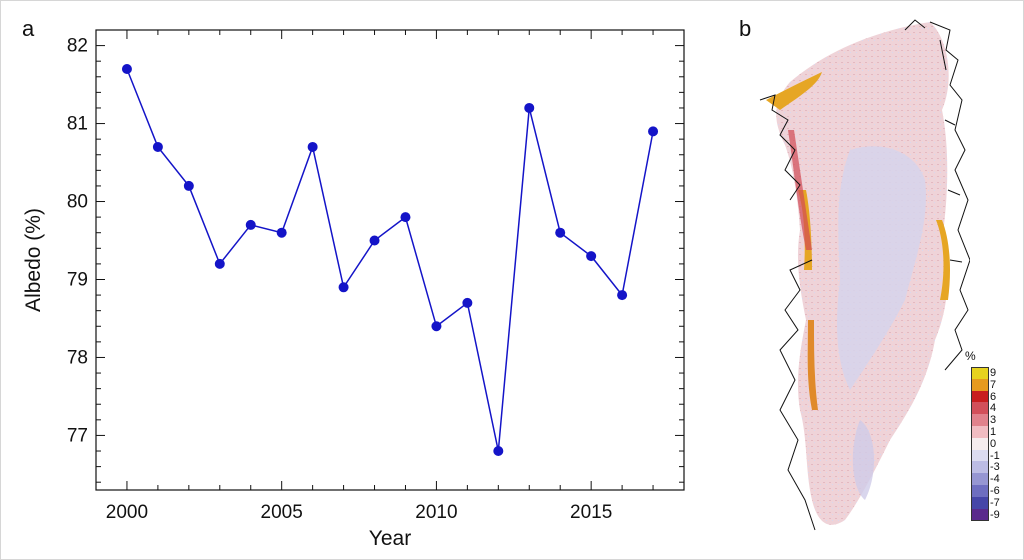 Image resolution: width=1024 pixels, height=560 pixels. What do you see at coordinates (77, 46) in the screenshot?
I see `y-tick-label: 82` at bounding box center [77, 46].